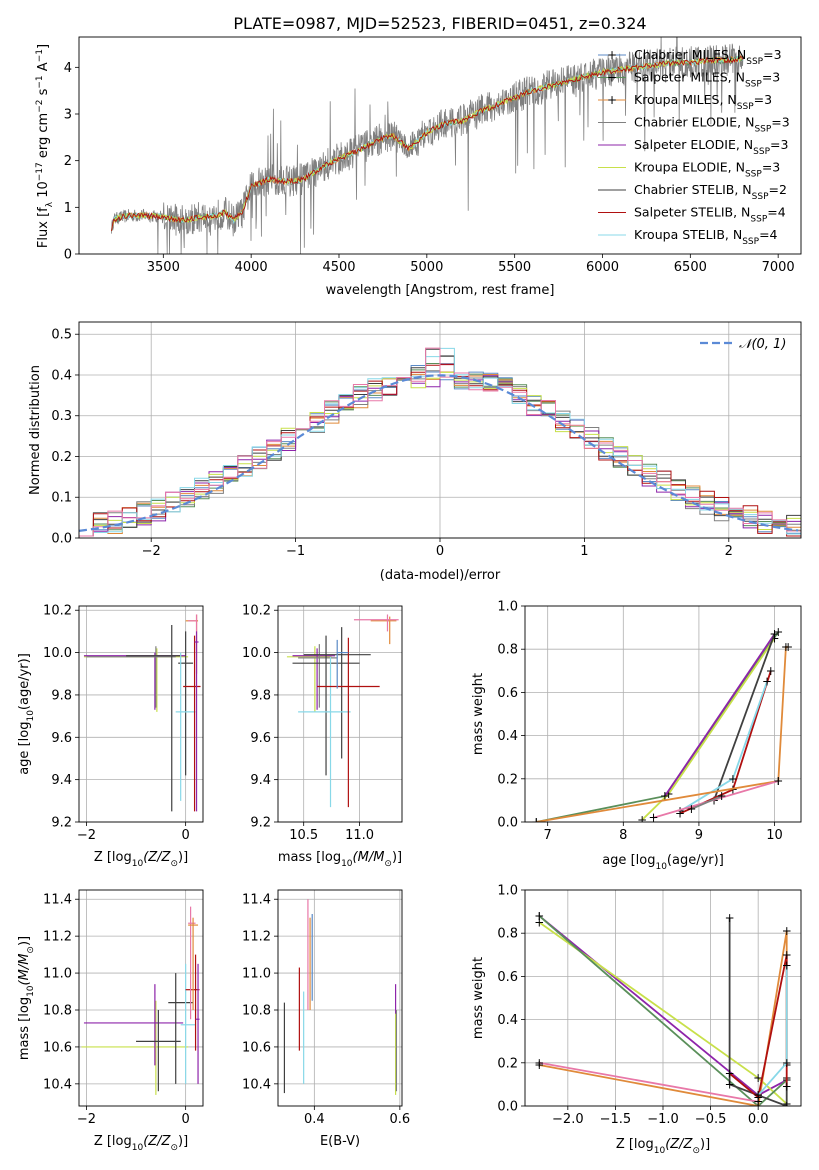 Image resolution: width=819 pixels, height=1170 pixels. What do you see at coordinates (774, 835) in the screenshot?
I see `weight-age-xtick-label-3: 10` at bounding box center [774, 835].